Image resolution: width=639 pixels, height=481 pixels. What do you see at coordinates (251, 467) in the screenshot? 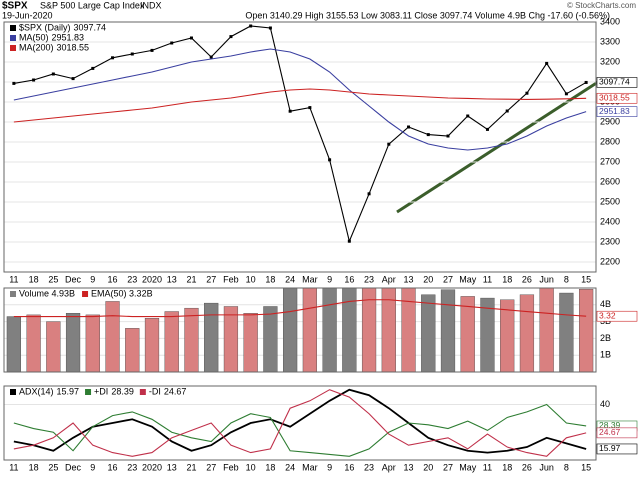
I see `x-tick-label: 10` at bounding box center [251, 467].